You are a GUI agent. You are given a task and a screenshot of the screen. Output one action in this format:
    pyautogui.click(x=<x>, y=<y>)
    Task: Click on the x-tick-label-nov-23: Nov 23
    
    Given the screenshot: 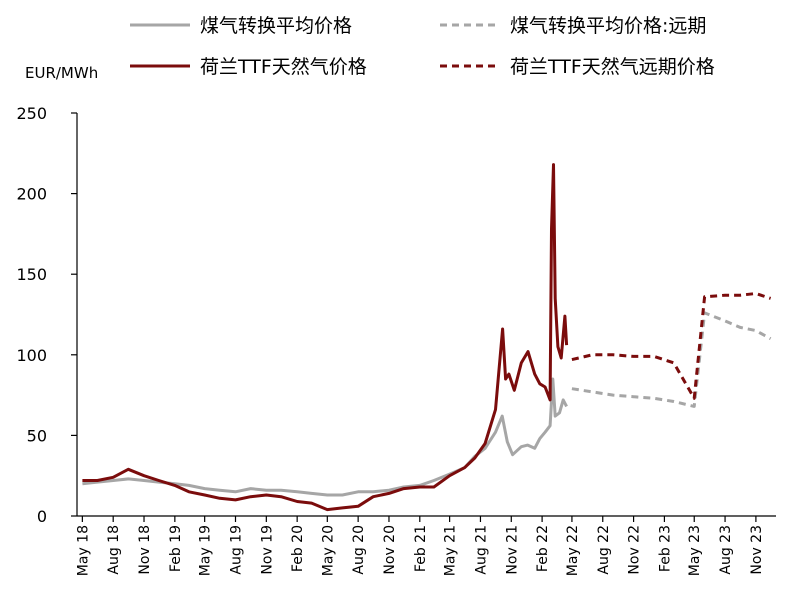 What is the action you would take?
    pyautogui.click(x=757, y=550)
    